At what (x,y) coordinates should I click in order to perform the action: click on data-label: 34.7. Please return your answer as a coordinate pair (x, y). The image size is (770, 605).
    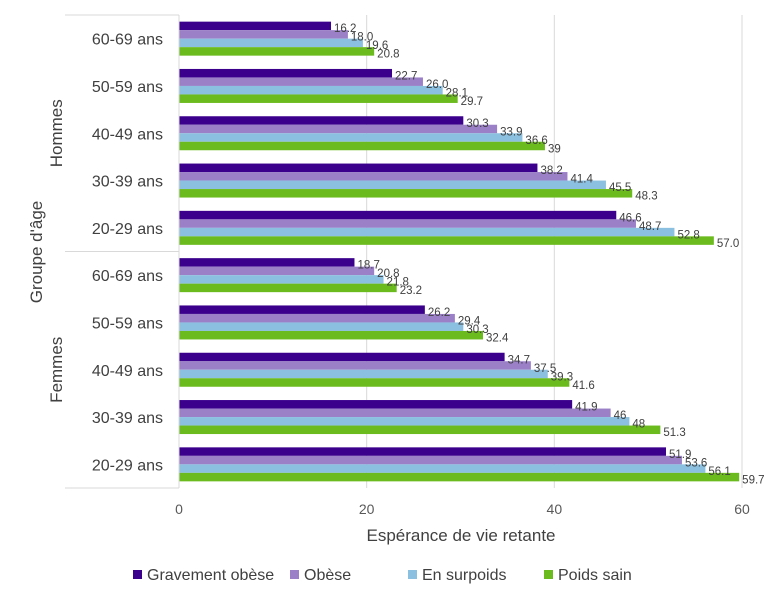
    Looking at the image, I should click on (519, 360).